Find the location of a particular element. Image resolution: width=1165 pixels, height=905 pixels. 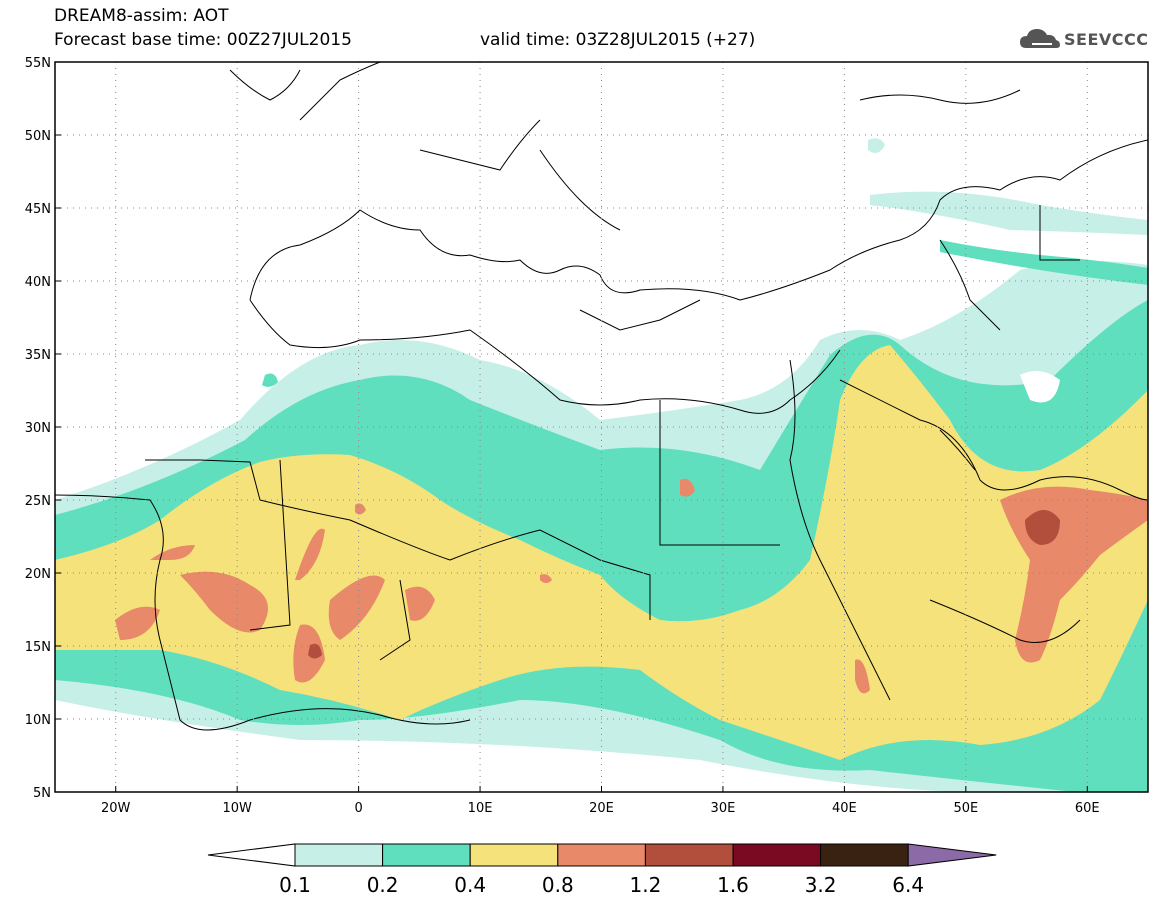

lat-label: 45N is located at coordinates (38, 209).